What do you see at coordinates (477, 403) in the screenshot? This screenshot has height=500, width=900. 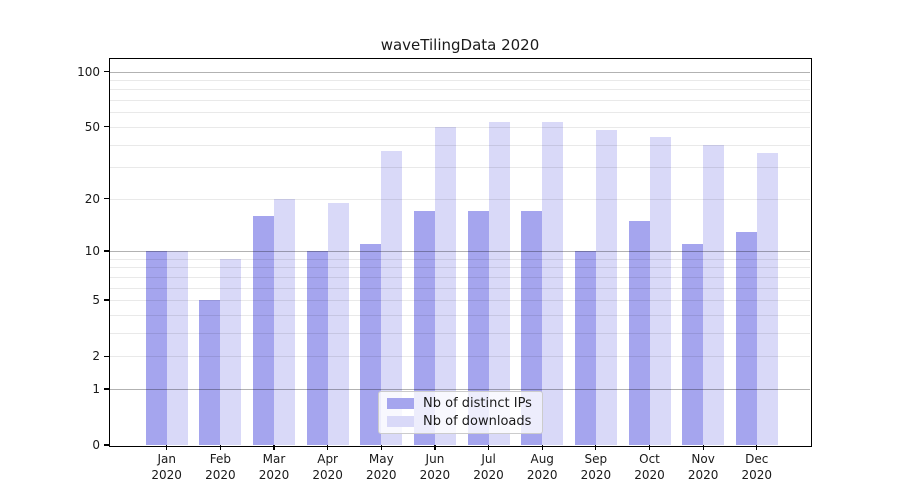 I see `legend-label-distinct-ips: Nb of distinct IPs` at bounding box center [477, 403].